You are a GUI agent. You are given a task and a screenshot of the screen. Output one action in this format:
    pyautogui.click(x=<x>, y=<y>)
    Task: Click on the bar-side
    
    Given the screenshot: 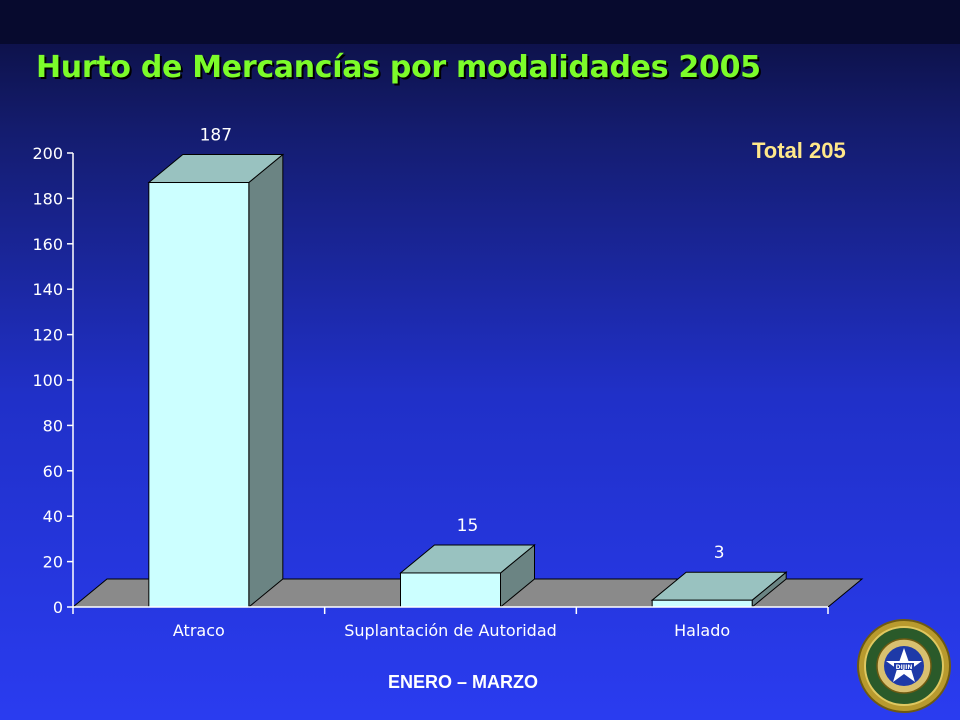 What is the action you would take?
    pyautogui.click(x=266, y=381)
    